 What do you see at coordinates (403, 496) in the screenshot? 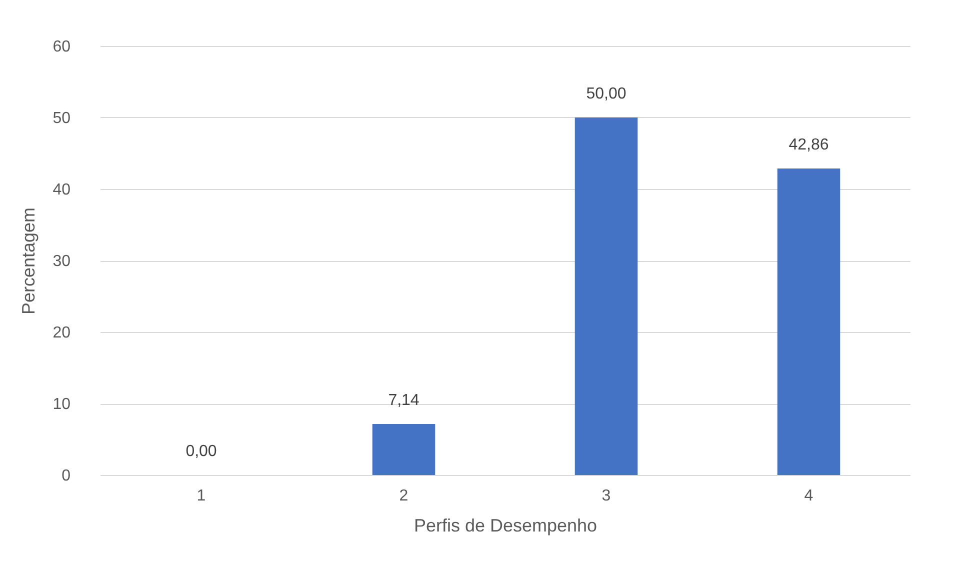
I see `x-tick-label: 2` at bounding box center [403, 496].